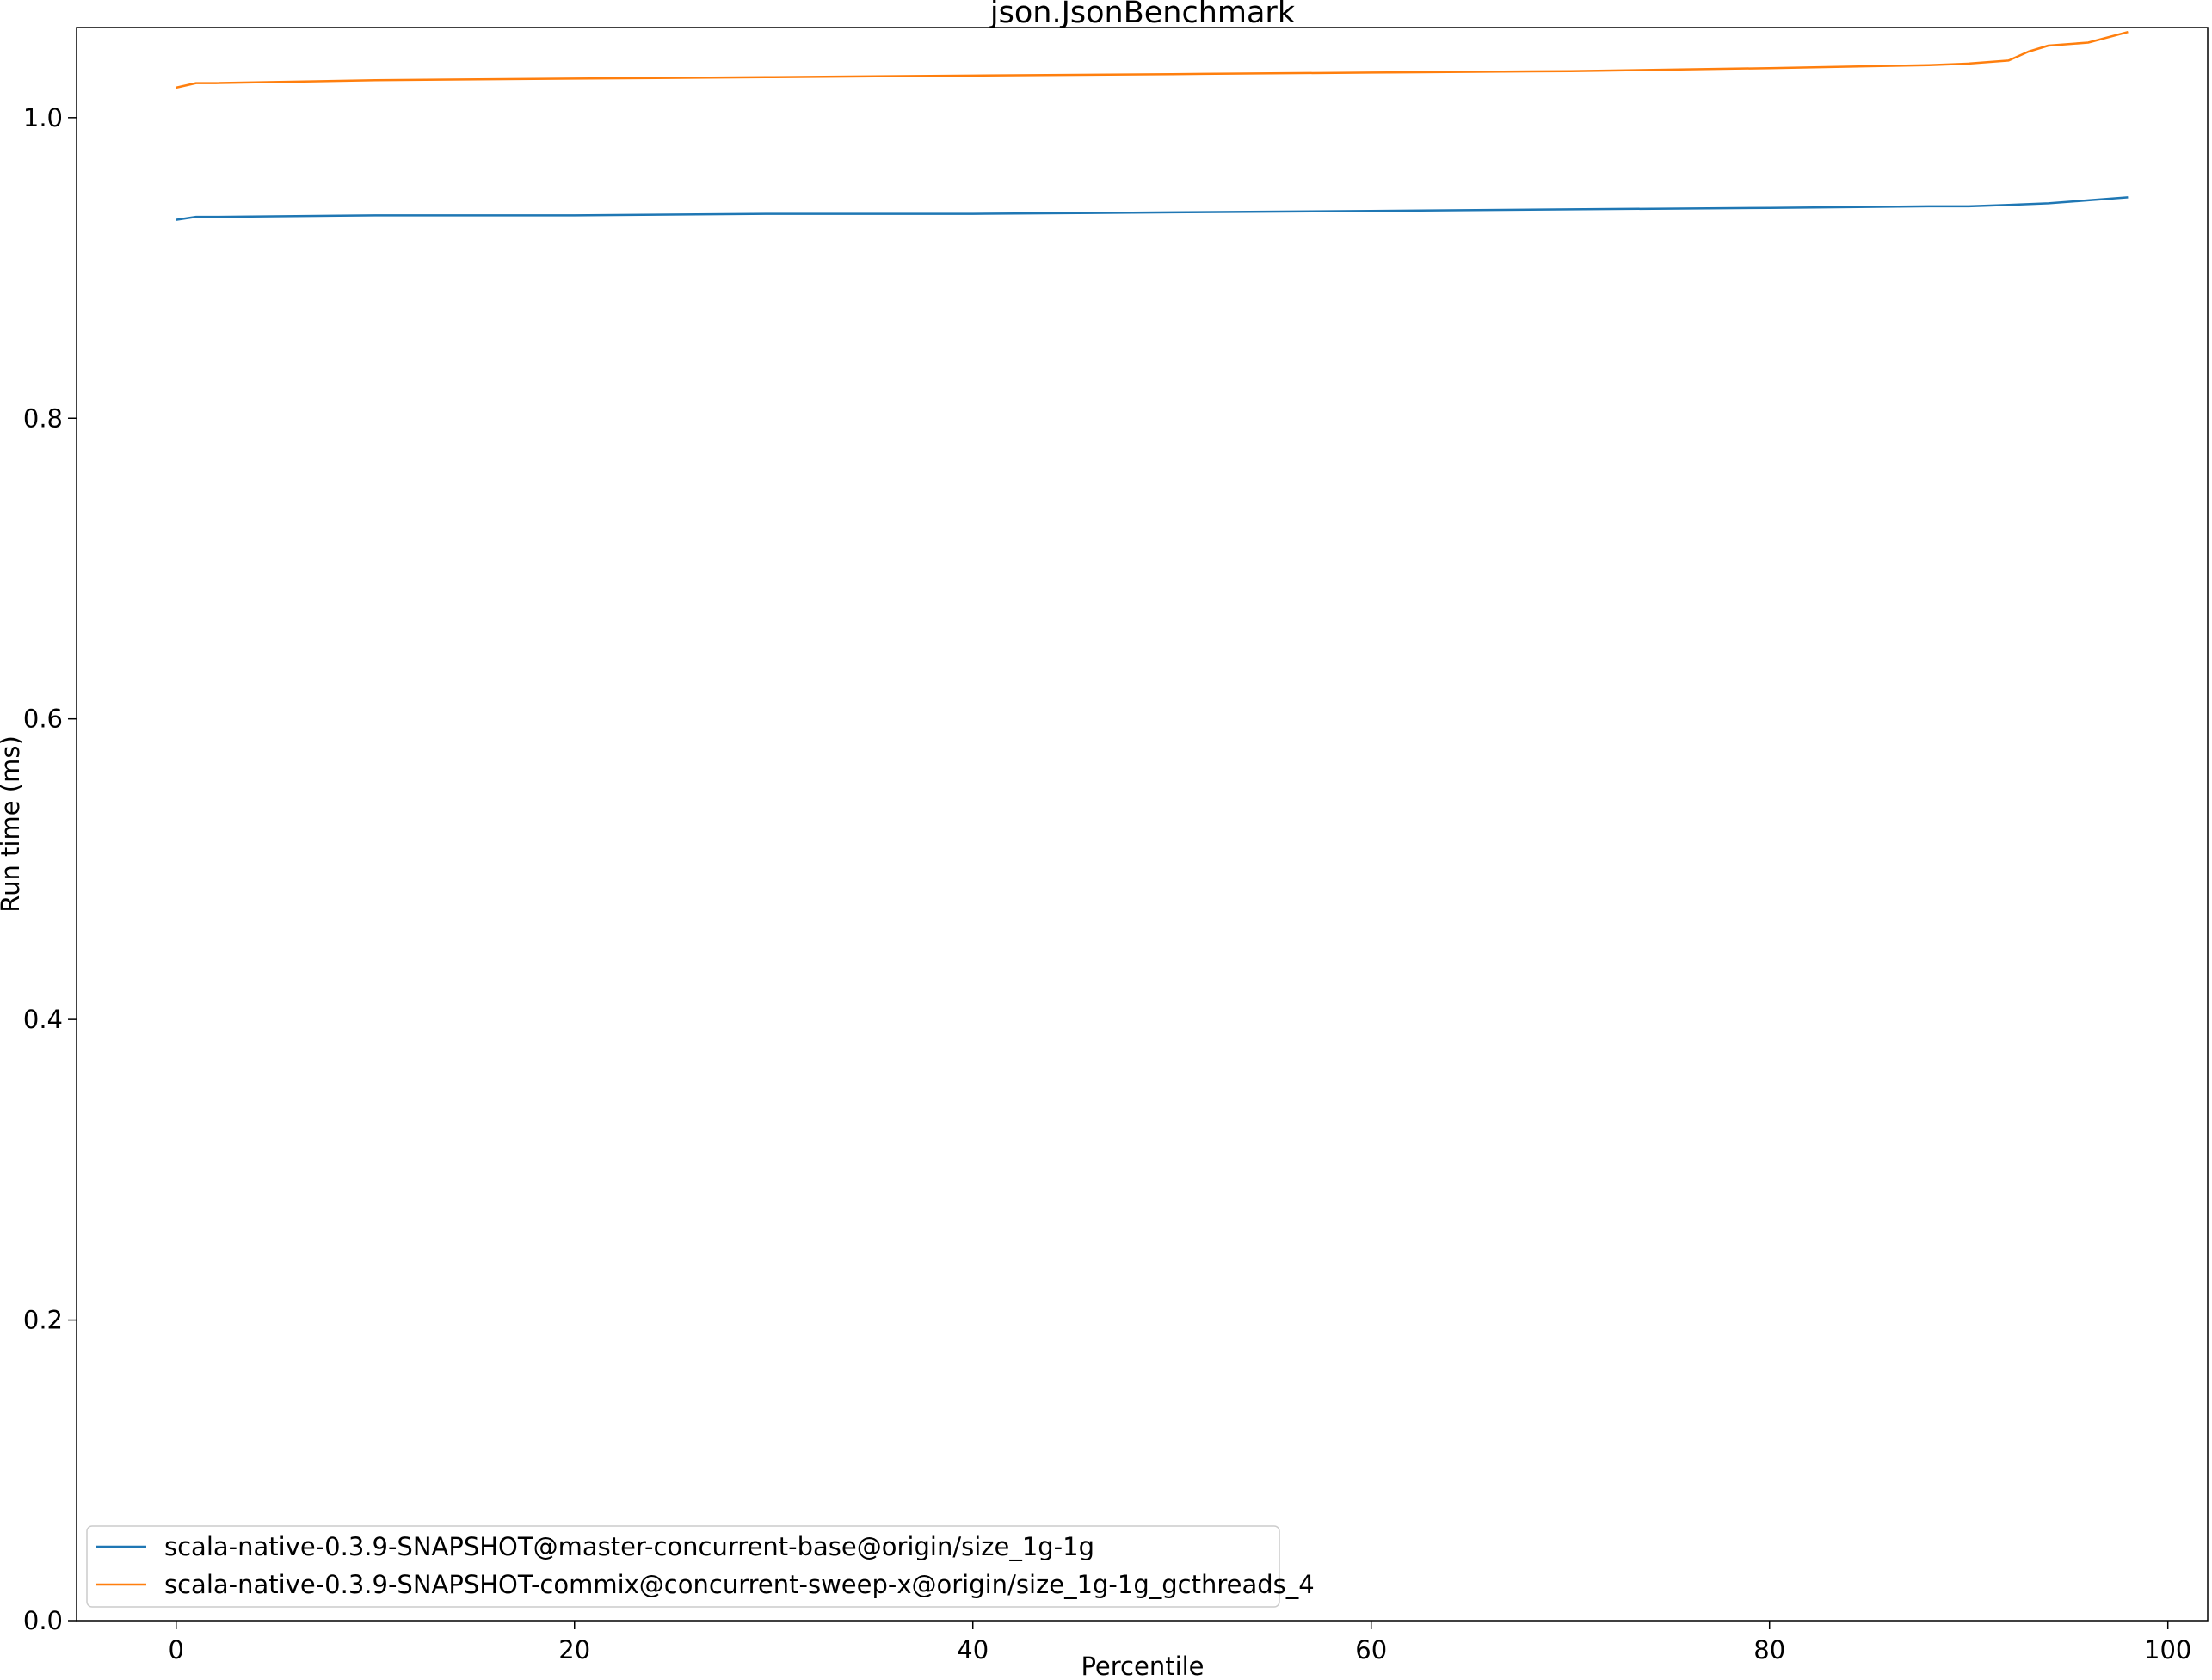 The width and height of the screenshot is (2212, 1680). I want to click on y-tick-label: 0.4, so click(43, 1019).